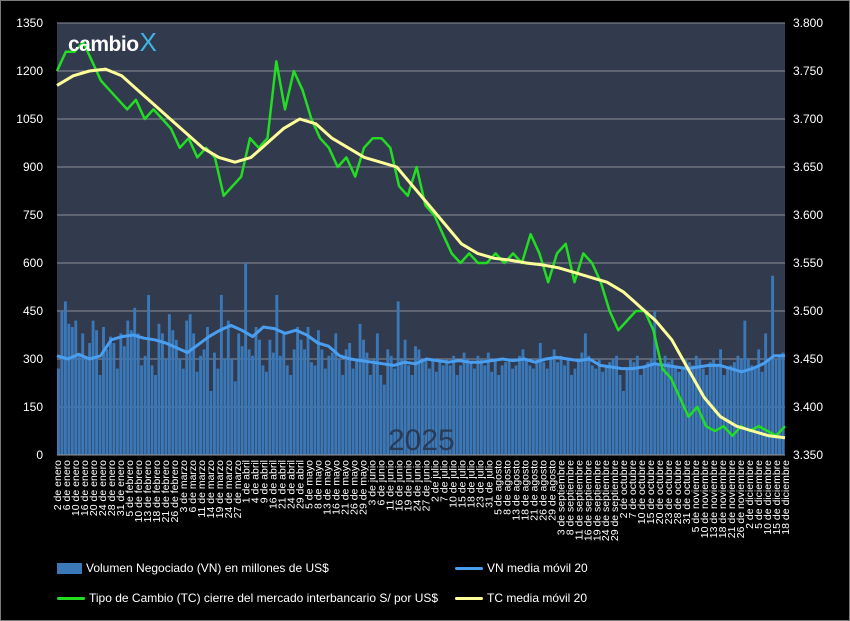 The height and width of the screenshot is (621, 850). Describe the element at coordinates (678, 492) in the screenshot. I see `x-tick-label: 28 de octubre` at that location.